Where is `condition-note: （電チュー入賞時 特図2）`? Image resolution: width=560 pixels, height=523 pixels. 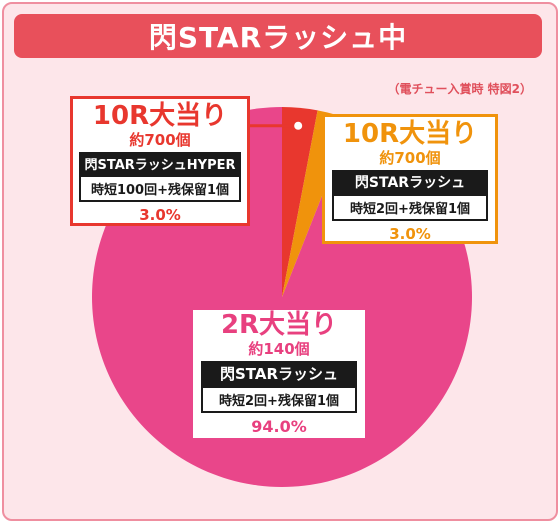
condition-note: （電チュー入賞時 特図2） is located at coordinates (459, 89).